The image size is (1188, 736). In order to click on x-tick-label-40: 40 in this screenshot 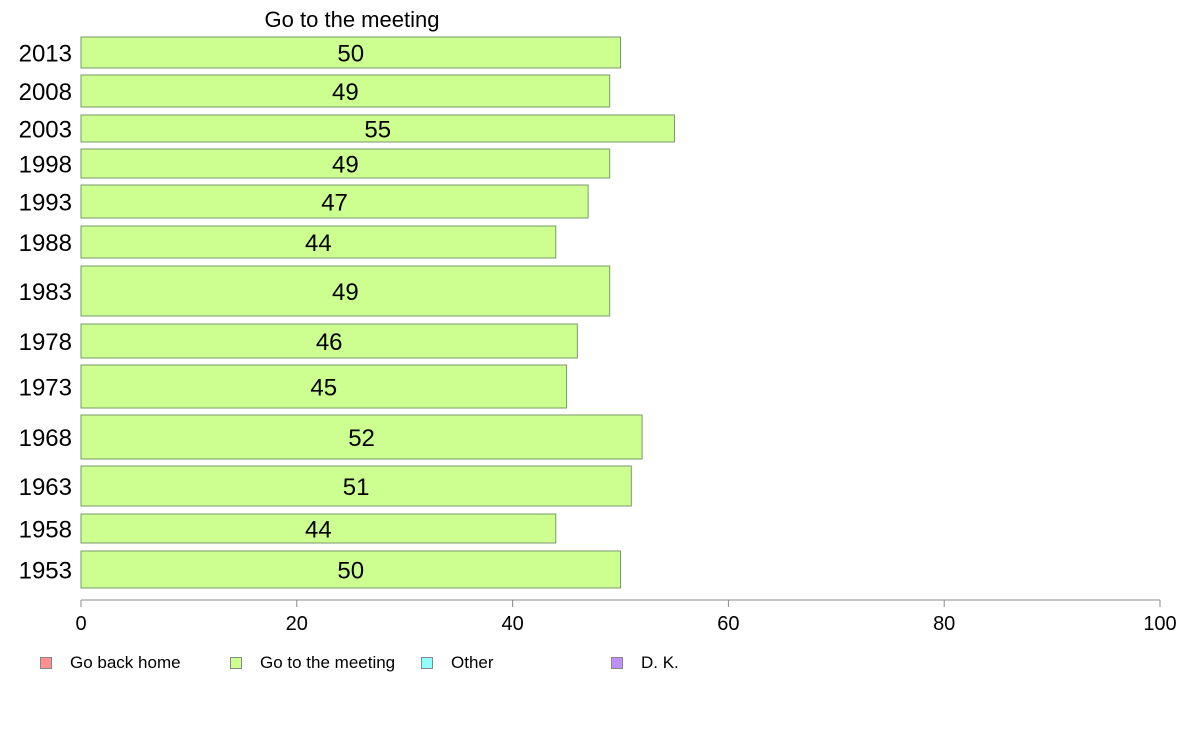, I will do `click(512, 624)`.